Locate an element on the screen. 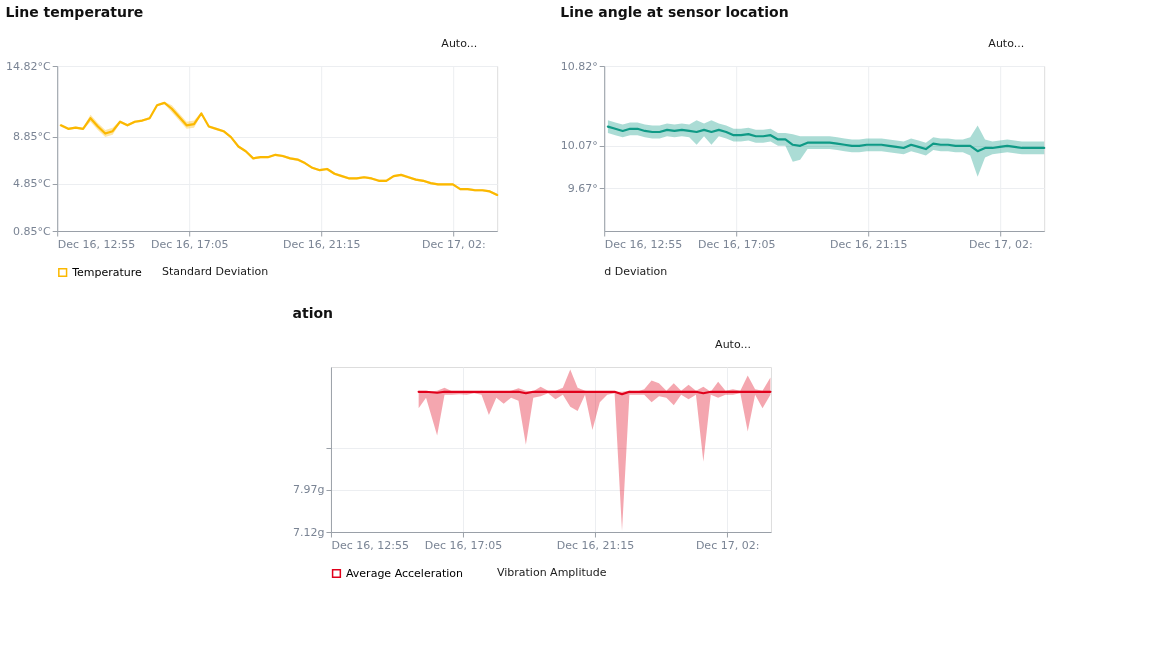  y-tick-label: 14.82°C is located at coordinates (29, 66).